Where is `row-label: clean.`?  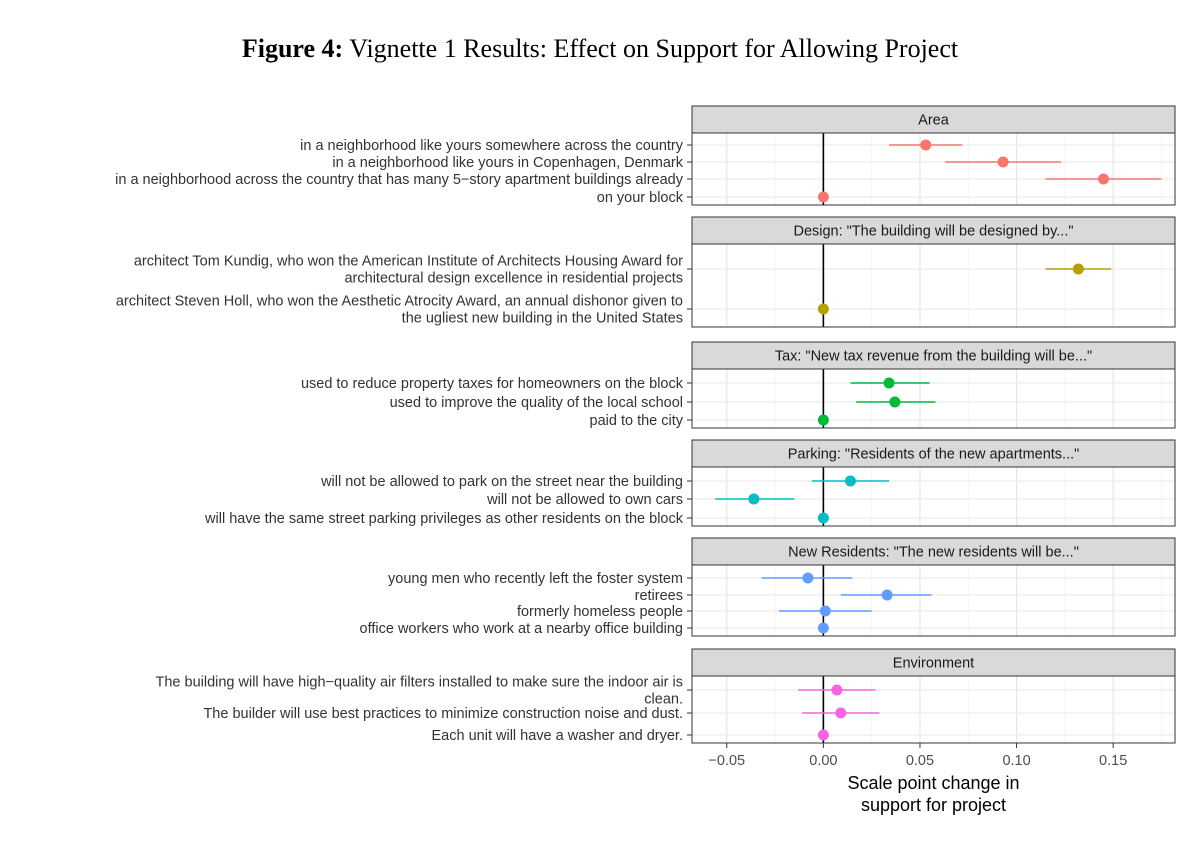 row-label: clean. is located at coordinates (663, 700).